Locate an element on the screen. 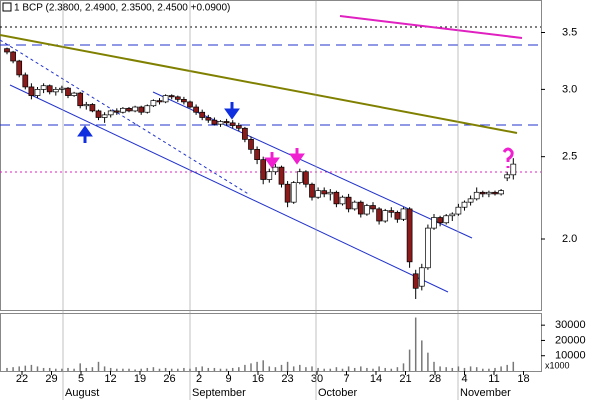  x-tick-label: 4 is located at coordinates (464, 379).